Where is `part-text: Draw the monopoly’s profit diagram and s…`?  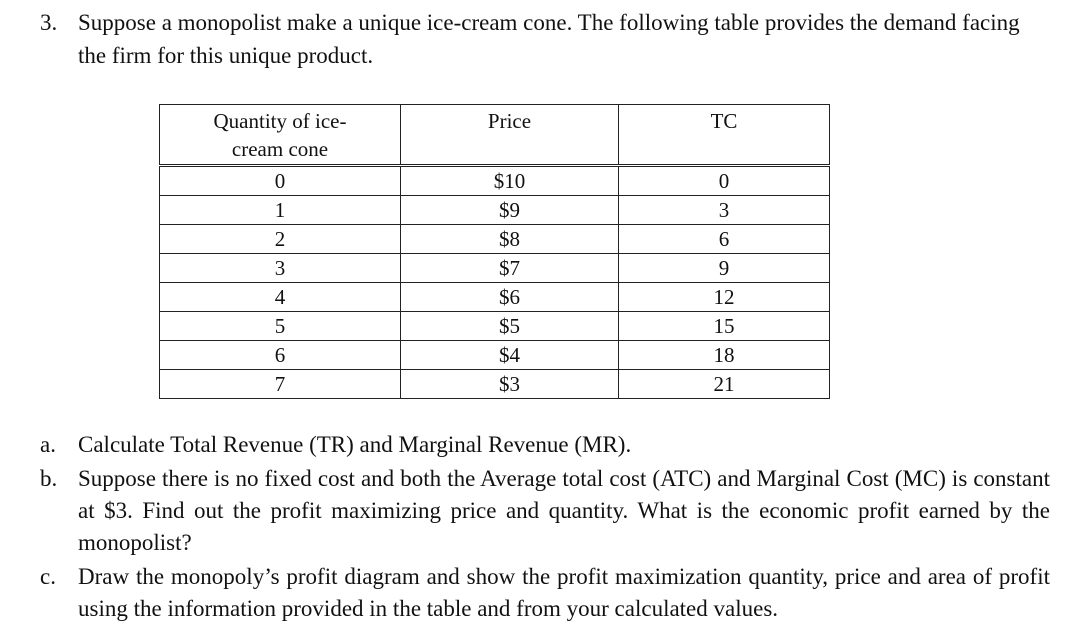 part-text: Draw the monopoly’s profit diagram and s… is located at coordinates (564, 592).